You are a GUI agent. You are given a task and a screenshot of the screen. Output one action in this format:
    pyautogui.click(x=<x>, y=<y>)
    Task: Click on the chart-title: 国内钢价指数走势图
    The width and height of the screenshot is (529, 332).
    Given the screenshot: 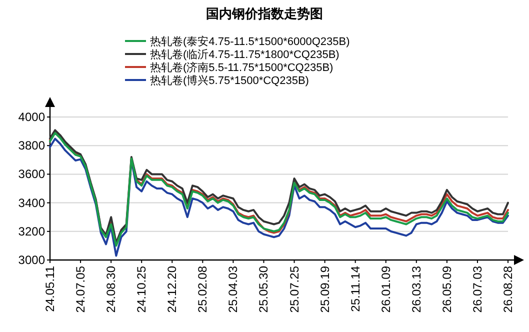 What is the action you would take?
    pyautogui.click(x=264, y=13)
    